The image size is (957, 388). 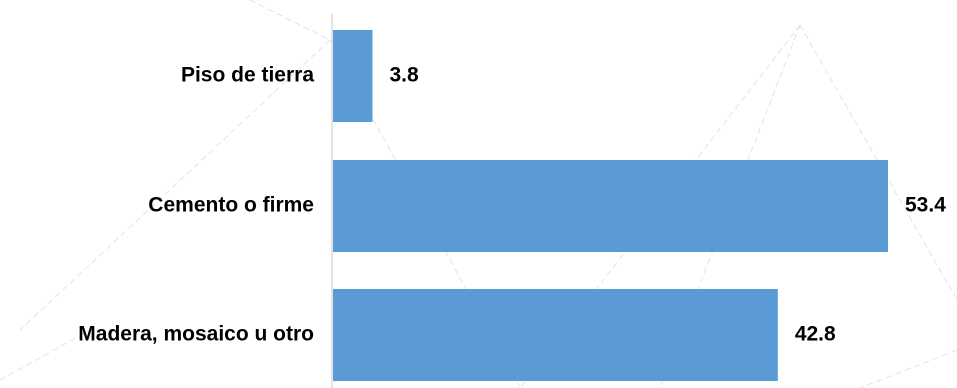 What do you see at coordinates (196, 334) in the screenshot?
I see `category-label: Madera, mosaico u otro` at bounding box center [196, 334].